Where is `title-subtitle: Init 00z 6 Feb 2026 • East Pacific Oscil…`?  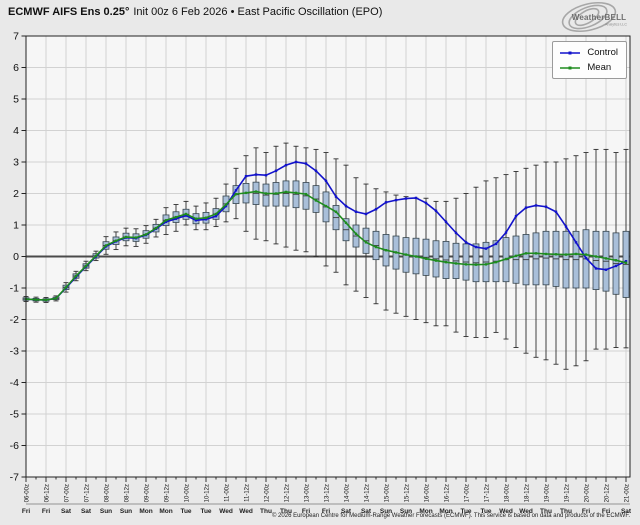 title-subtitle: Init 00z 6 Feb 2026 • East Pacific Oscil… is located at coordinates (258, 12).